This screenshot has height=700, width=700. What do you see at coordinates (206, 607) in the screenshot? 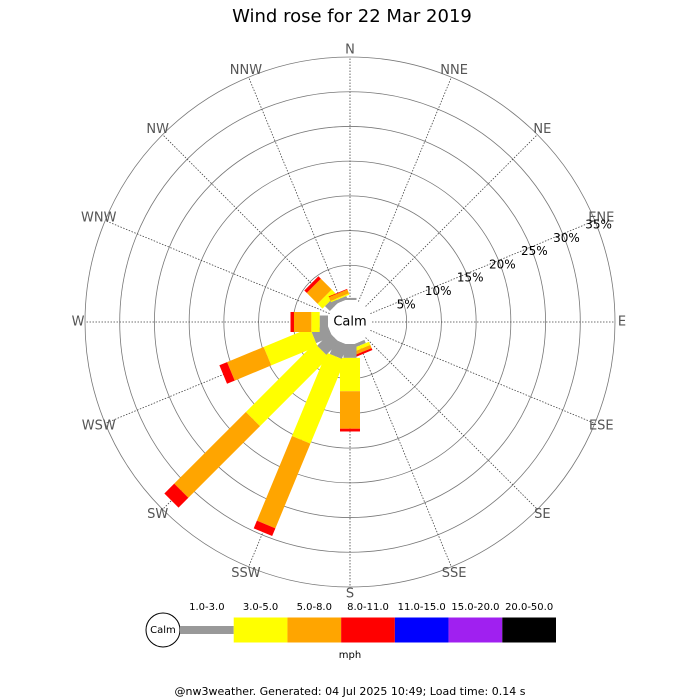
I see `legend-label: 1.0-3.0` at bounding box center [206, 607].